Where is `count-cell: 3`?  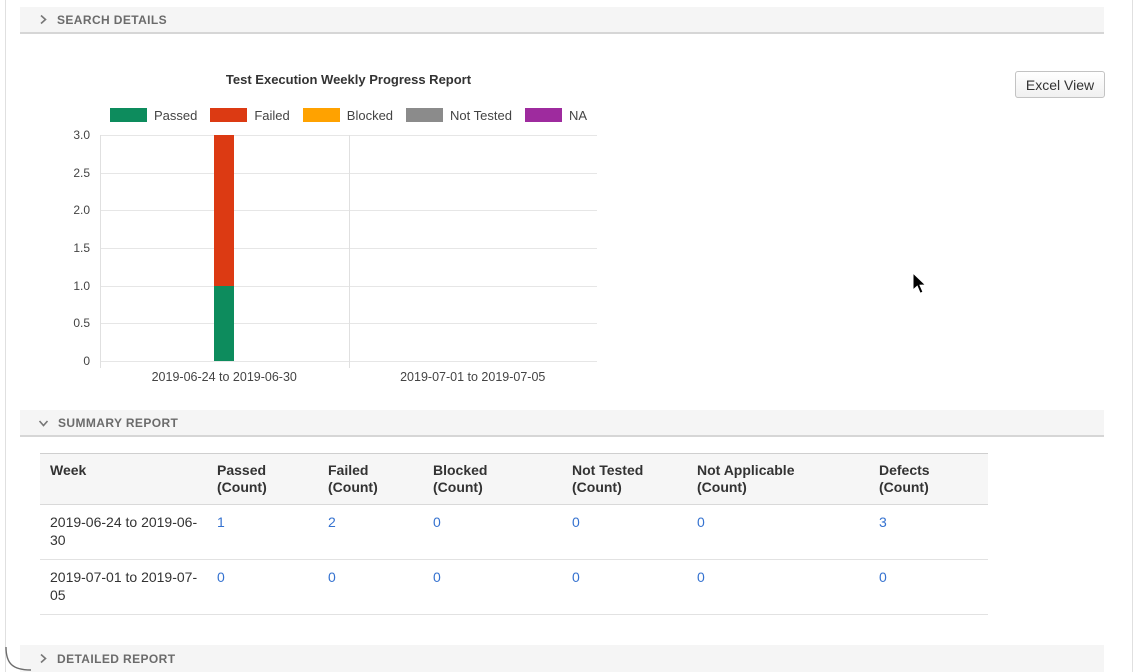
count-cell: 3 is located at coordinates (928, 532).